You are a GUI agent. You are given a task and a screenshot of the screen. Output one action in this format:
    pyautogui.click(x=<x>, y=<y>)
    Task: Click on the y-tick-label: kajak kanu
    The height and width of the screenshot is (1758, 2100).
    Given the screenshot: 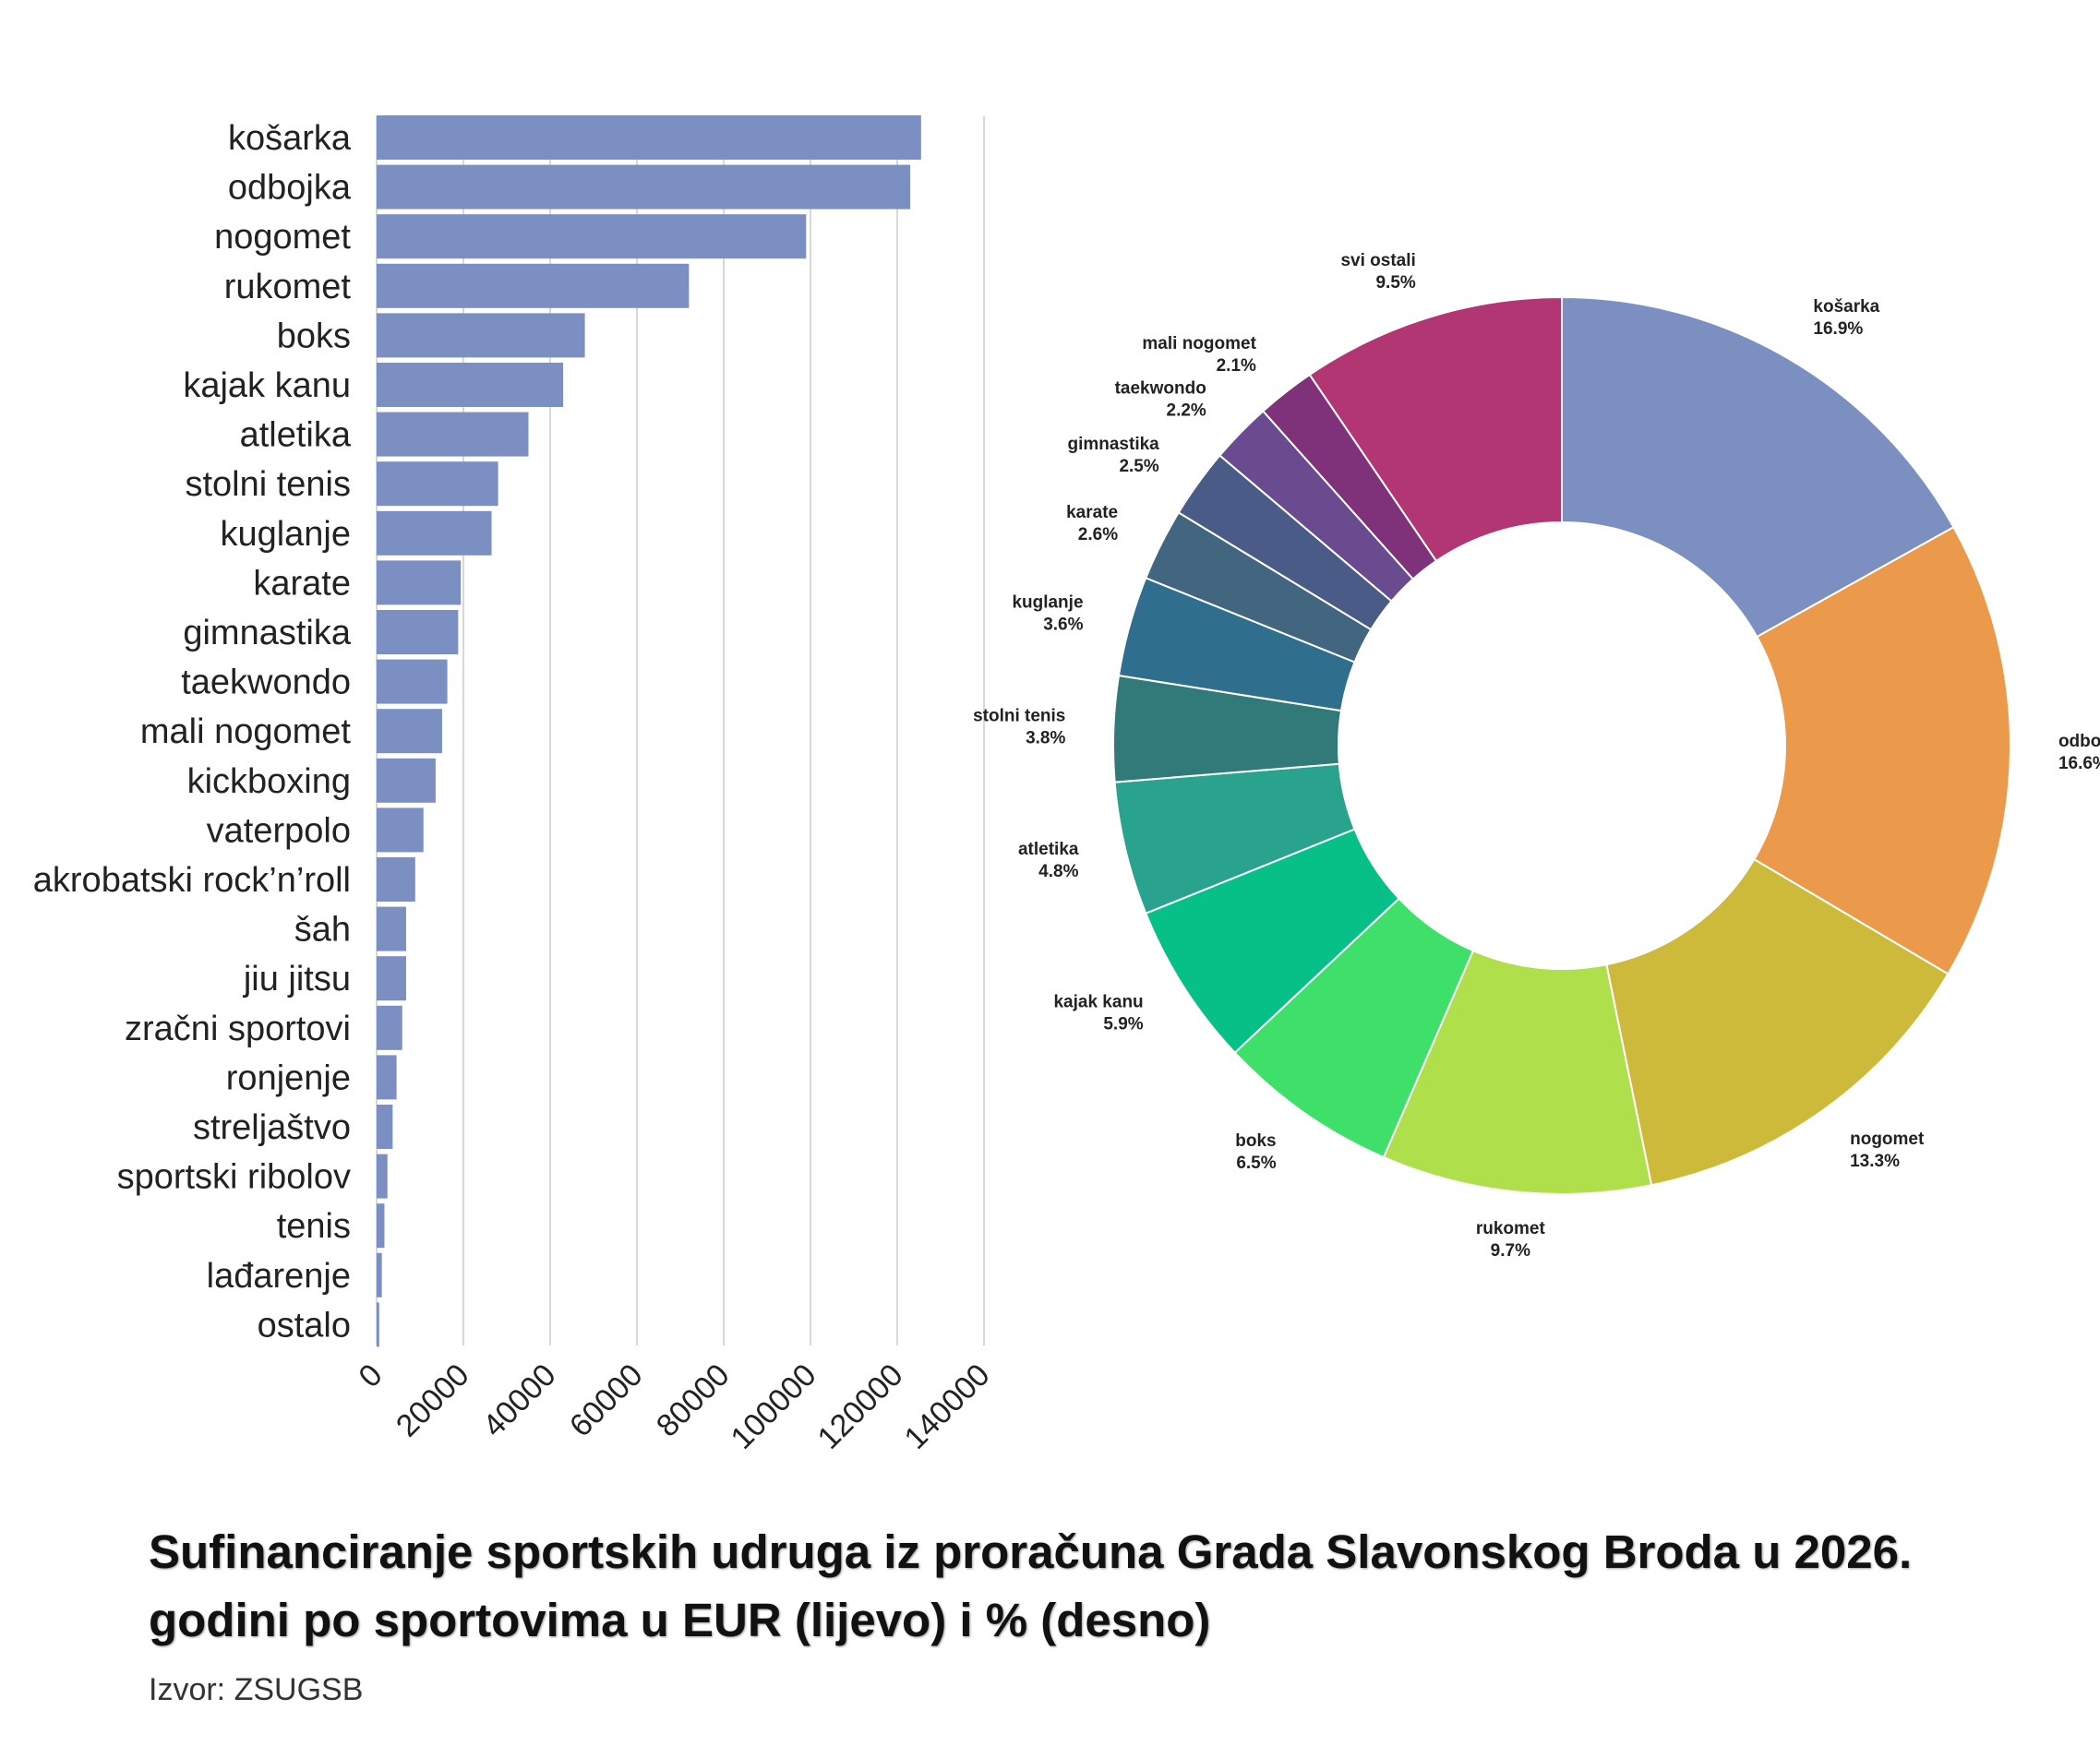 What is the action you would take?
    pyautogui.click(x=267, y=385)
    